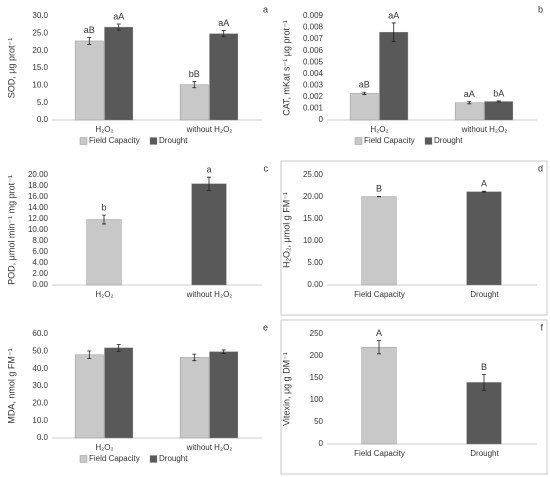 The width and height of the screenshot is (550, 477). What do you see at coordinates (38, 218) in the screenshot?
I see `y-tick-label: 12.00` at bounding box center [38, 218].